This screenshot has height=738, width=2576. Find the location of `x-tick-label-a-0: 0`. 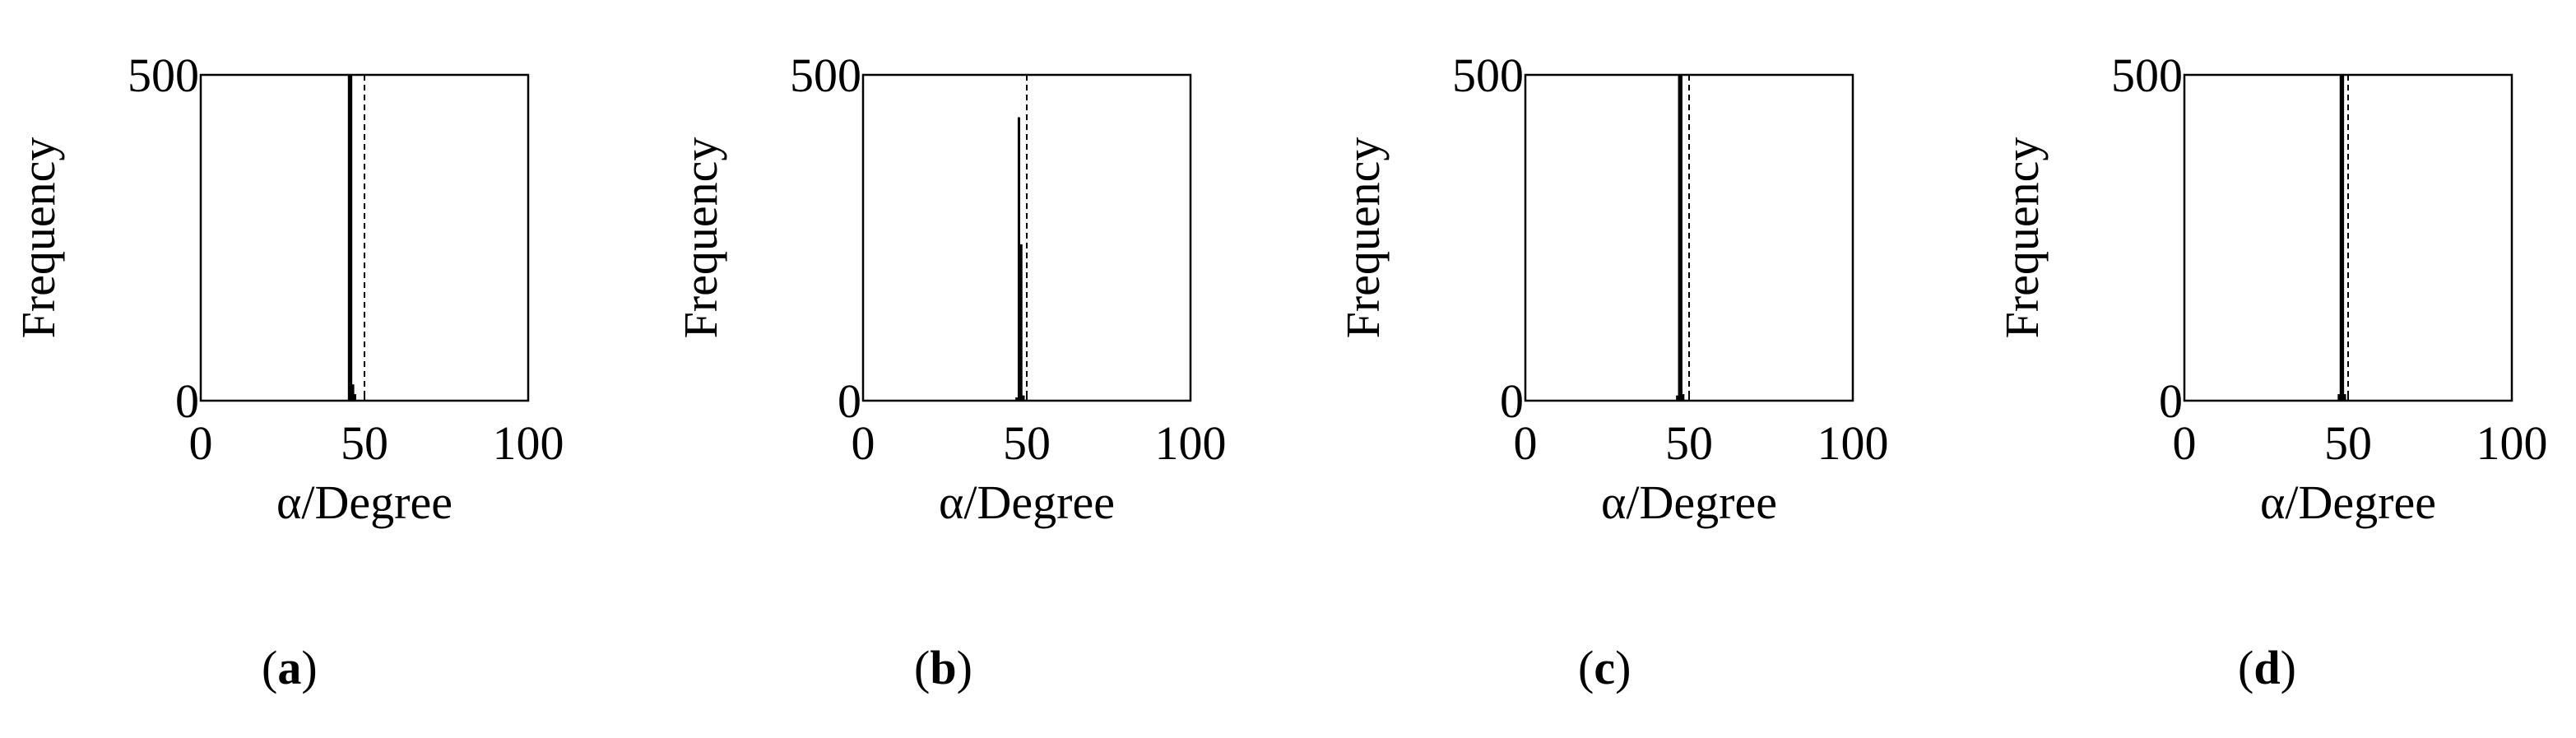

x-tick-label-a-0: 0 is located at coordinates (201, 443).